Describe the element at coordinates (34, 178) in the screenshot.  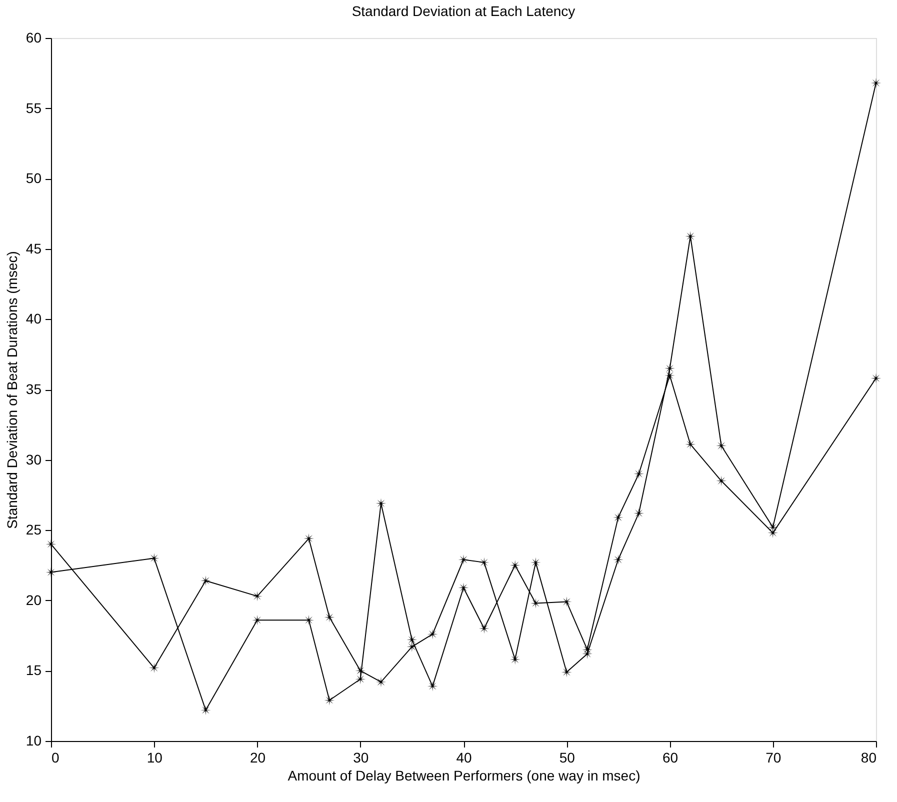
I see `y-tick-label: 50` at that location.